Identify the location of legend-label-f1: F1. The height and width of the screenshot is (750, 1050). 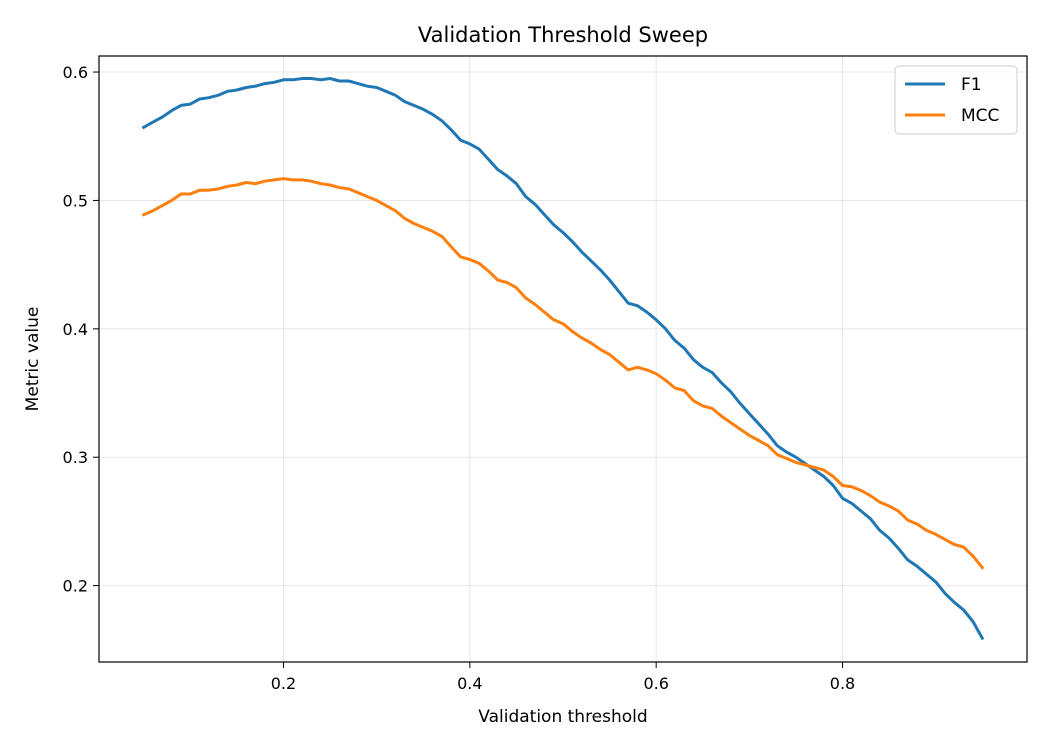
(971, 85).